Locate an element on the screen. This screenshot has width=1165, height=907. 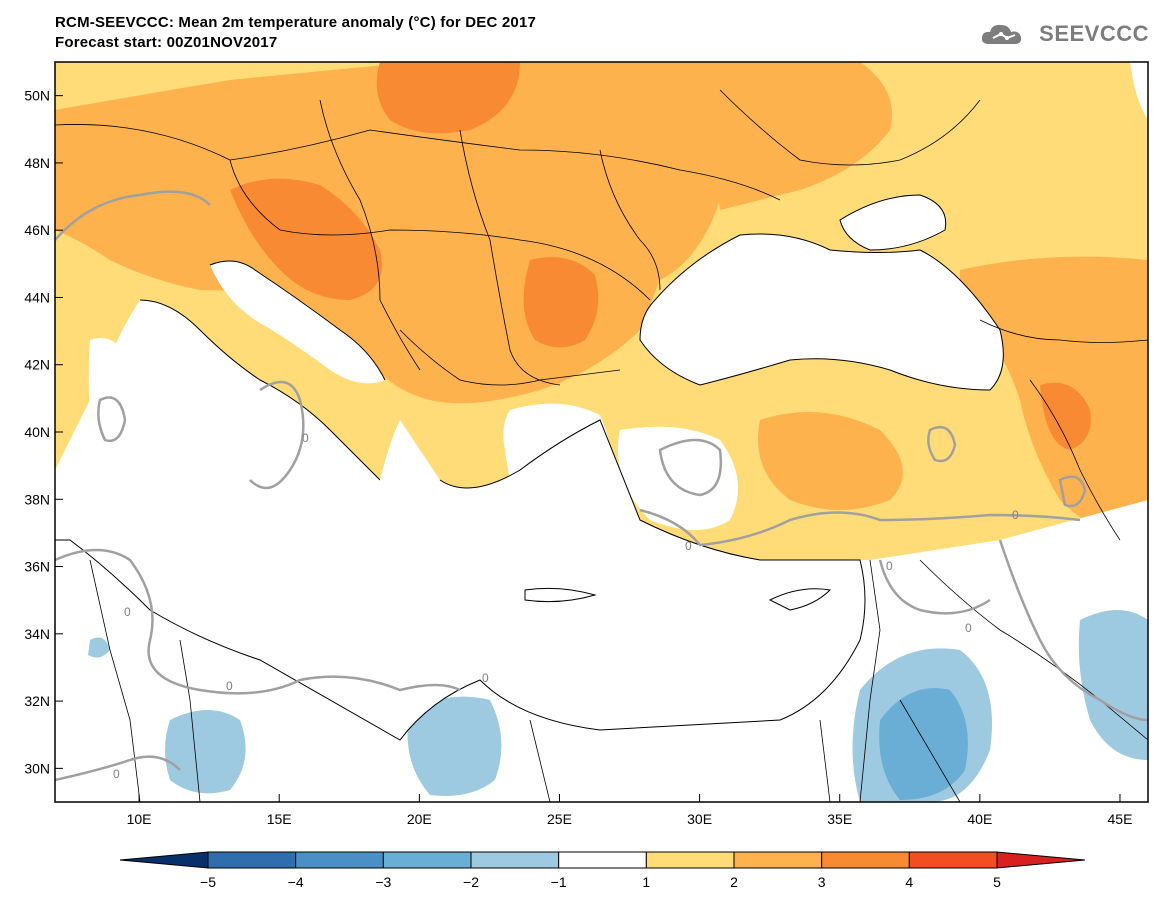
black-sea is located at coordinates (822, 312).